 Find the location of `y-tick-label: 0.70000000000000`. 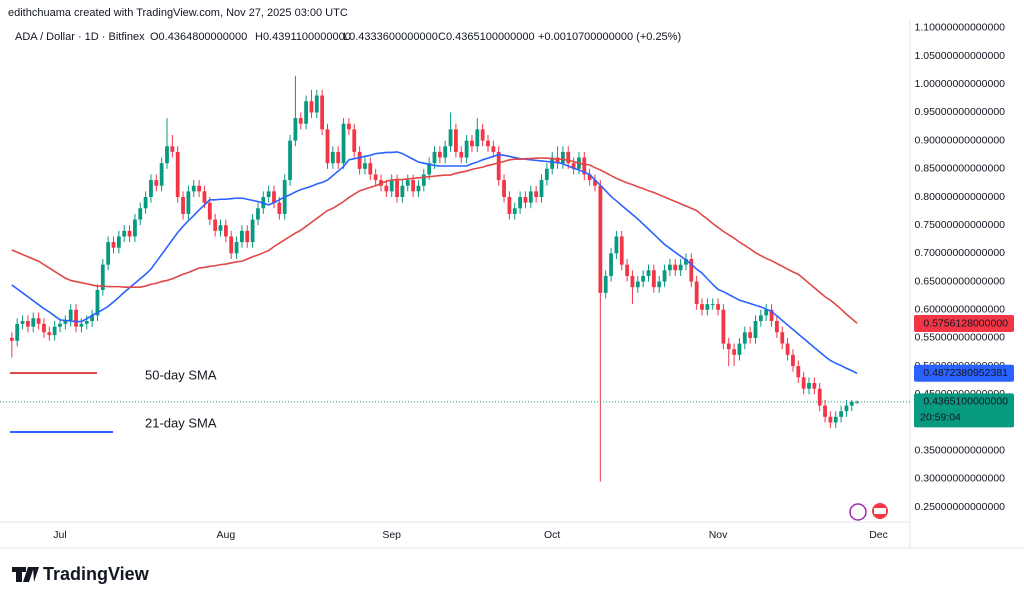

y-tick-label: 0.70000000000000 is located at coordinates (959, 253).